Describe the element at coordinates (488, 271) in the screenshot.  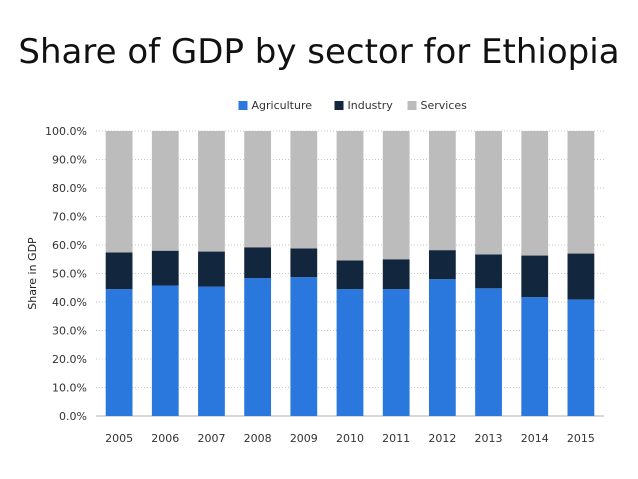
I see `bar-industry-2013` at that location.